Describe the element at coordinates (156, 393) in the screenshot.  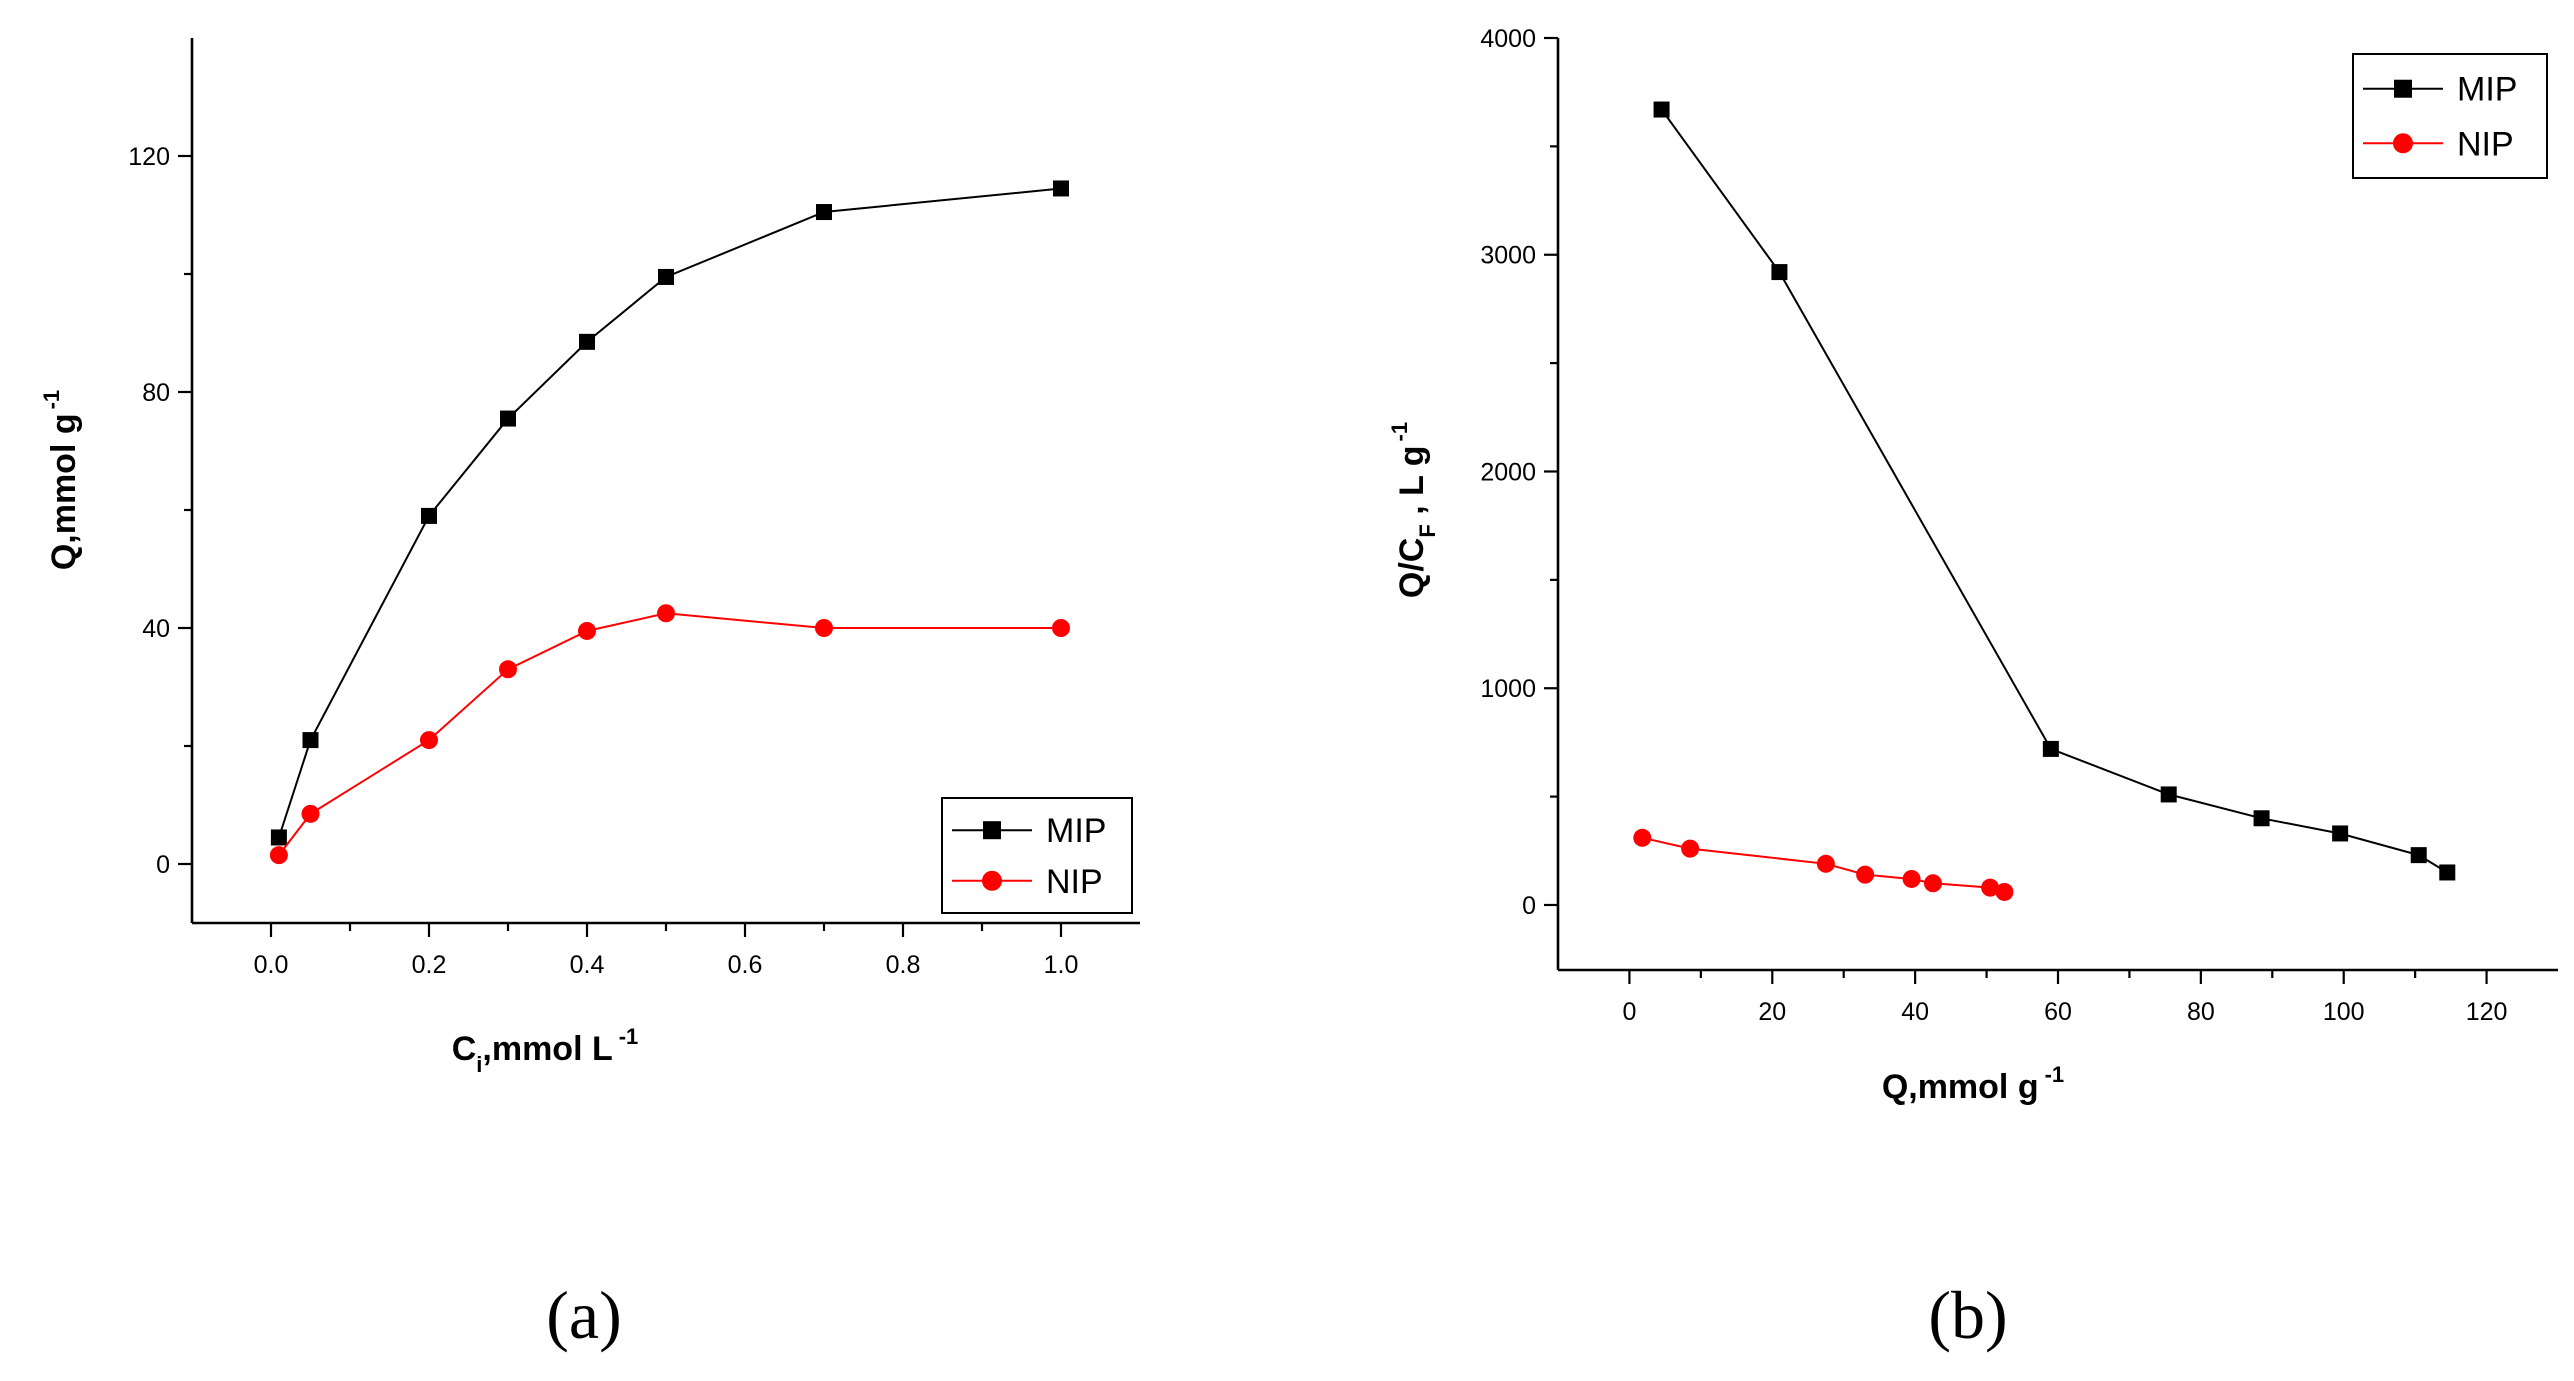
I see `y-tick-label: 80` at that location.